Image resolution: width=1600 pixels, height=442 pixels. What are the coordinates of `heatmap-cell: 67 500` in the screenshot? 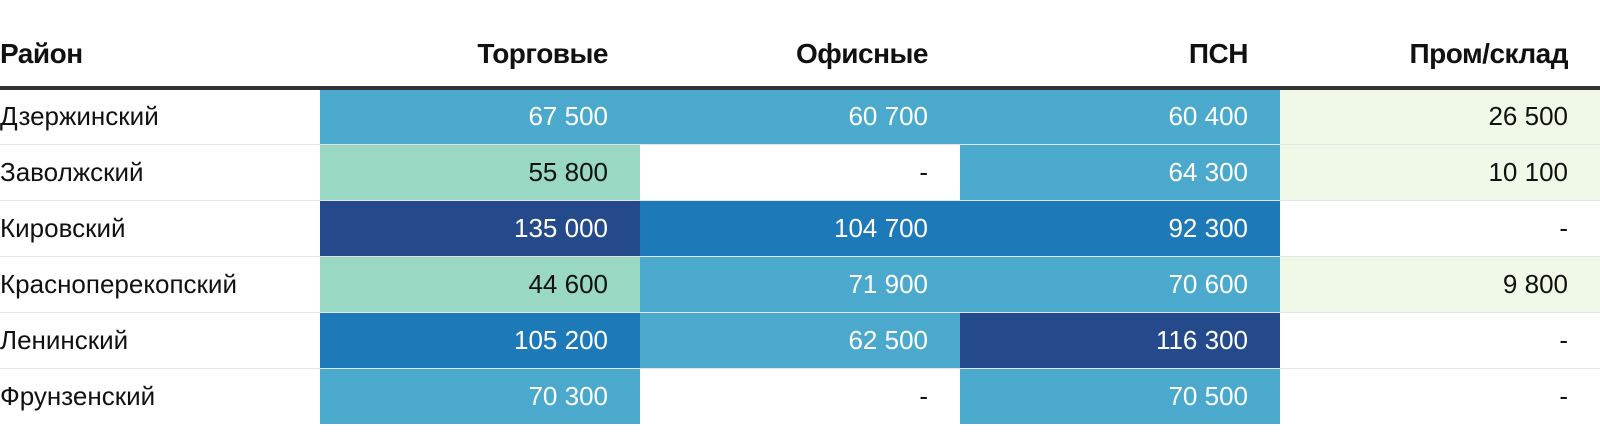 It's located at (480, 116).